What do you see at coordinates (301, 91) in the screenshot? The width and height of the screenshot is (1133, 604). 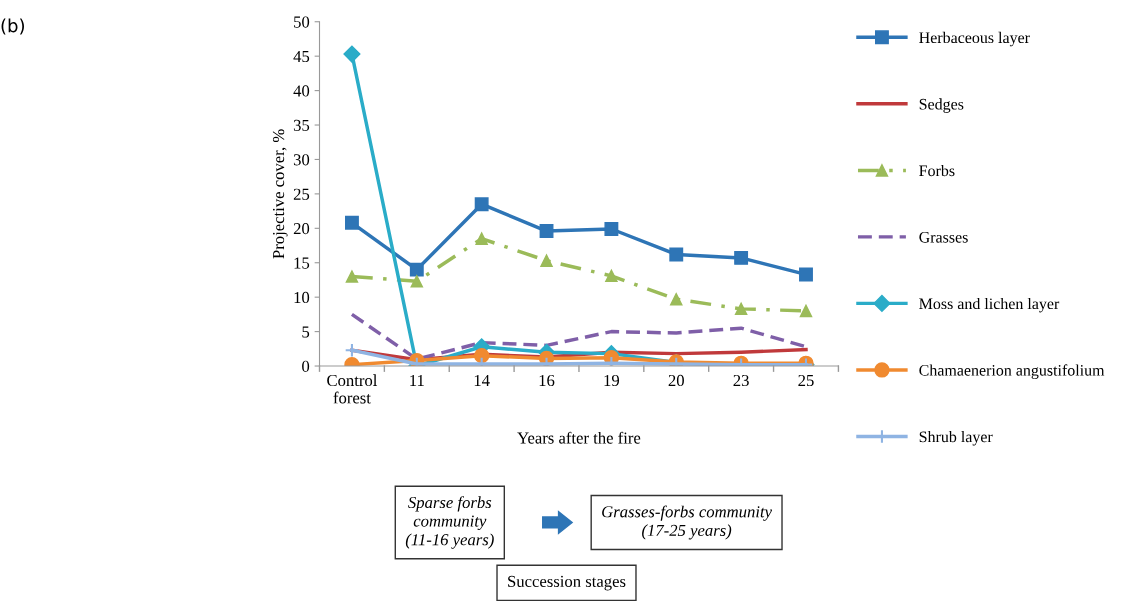 I see `y-tick-label: 40` at bounding box center [301, 91].